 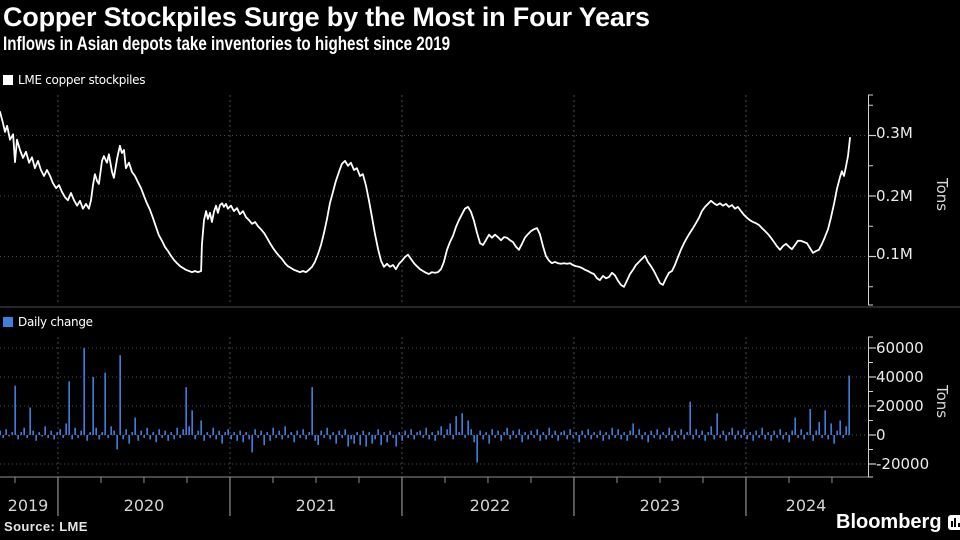 I want to click on y-tick-label-40000: 40000, so click(x=900, y=377).